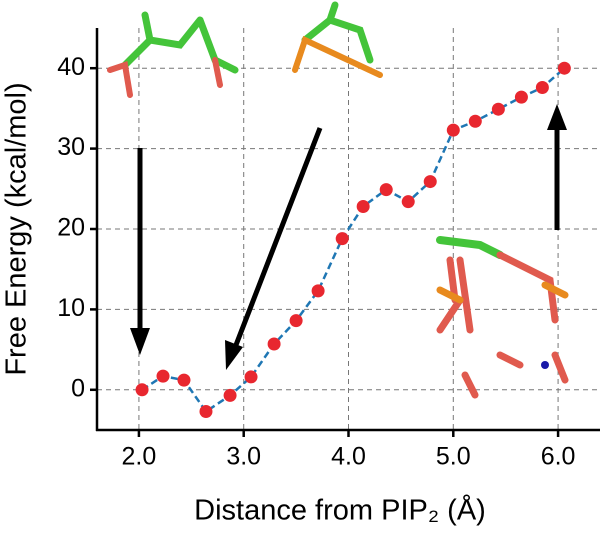  What do you see at coordinates (243, 457) in the screenshot?
I see `x-tick-label: 3.0` at bounding box center [243, 457].